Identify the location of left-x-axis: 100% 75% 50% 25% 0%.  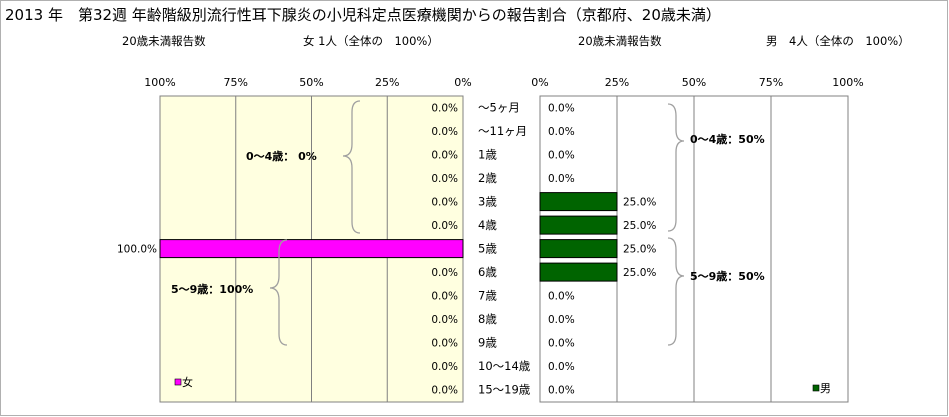
(307, 82).